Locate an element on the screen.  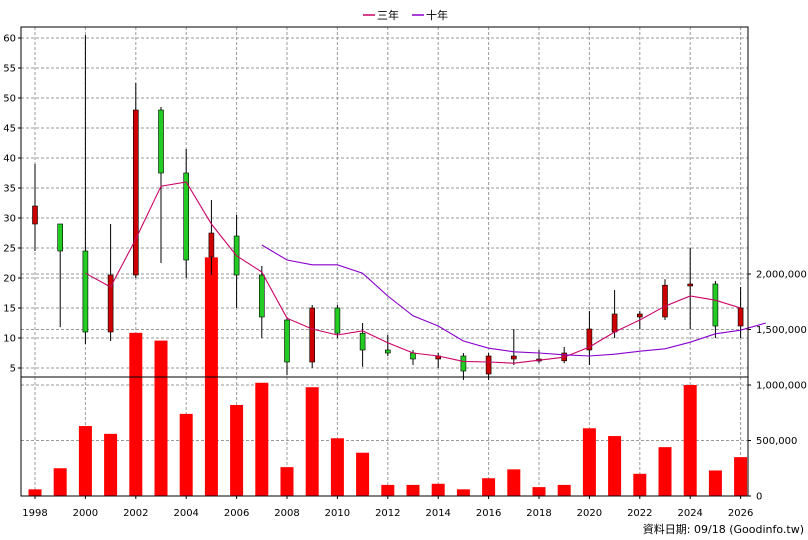
price-tick-label: 55 is located at coordinates (9, 69).